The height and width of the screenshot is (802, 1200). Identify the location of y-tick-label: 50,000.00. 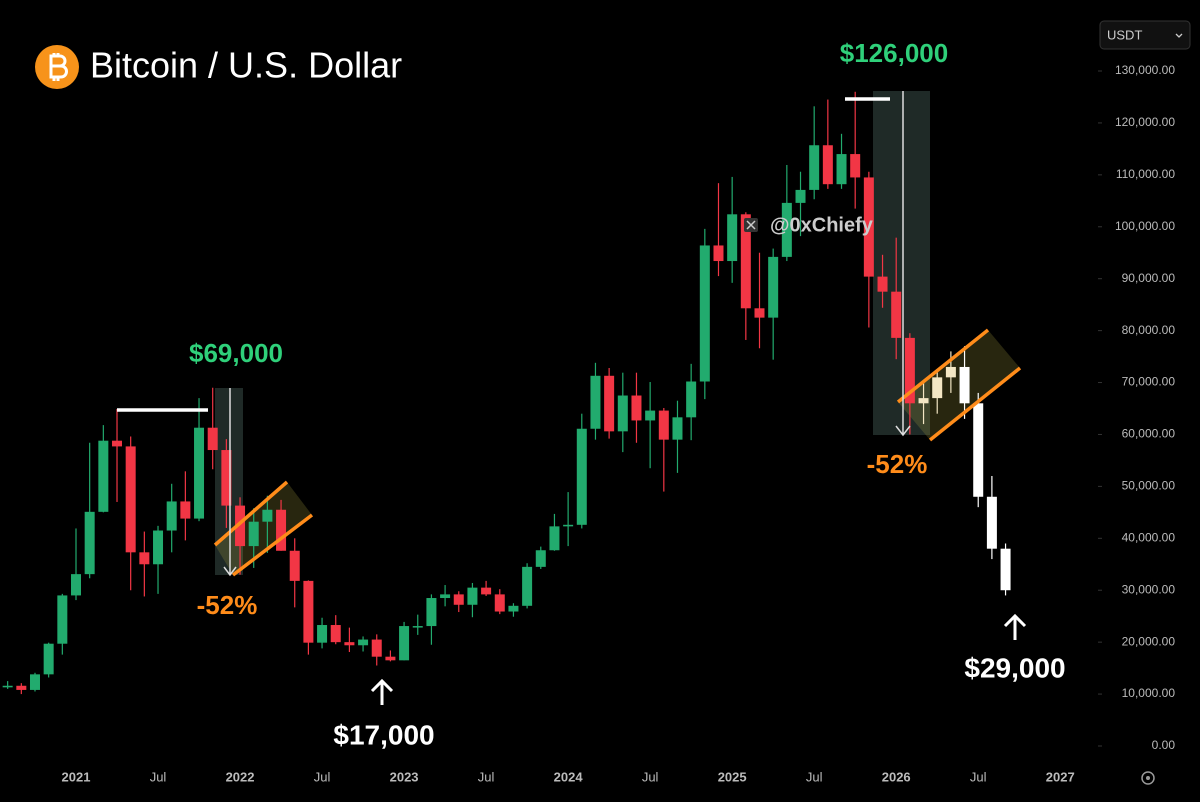
(1149, 486).